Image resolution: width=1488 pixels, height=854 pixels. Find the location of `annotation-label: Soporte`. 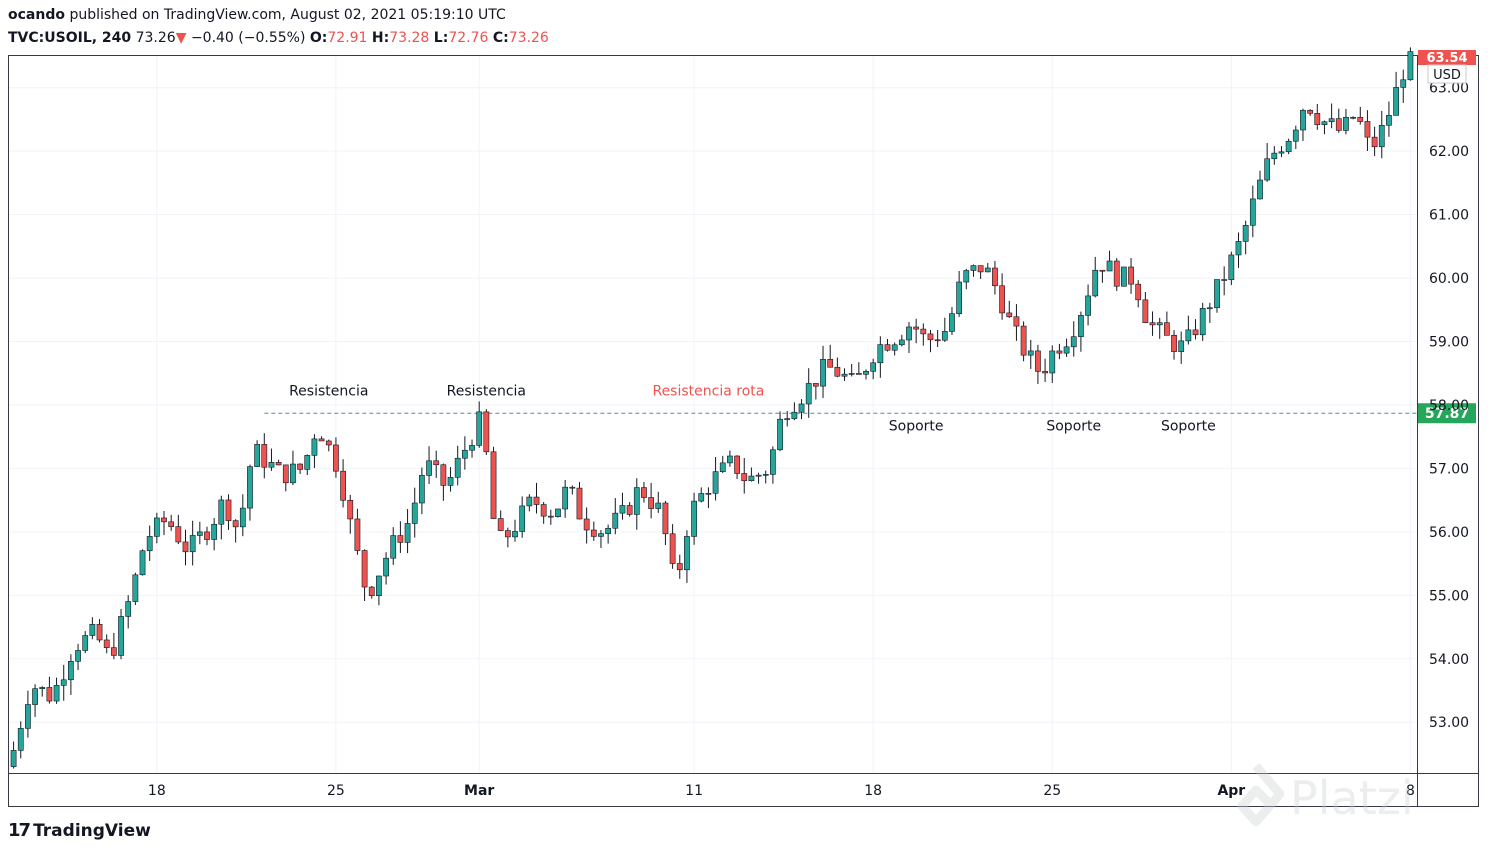

annotation-label: Soporte is located at coordinates (916, 426).